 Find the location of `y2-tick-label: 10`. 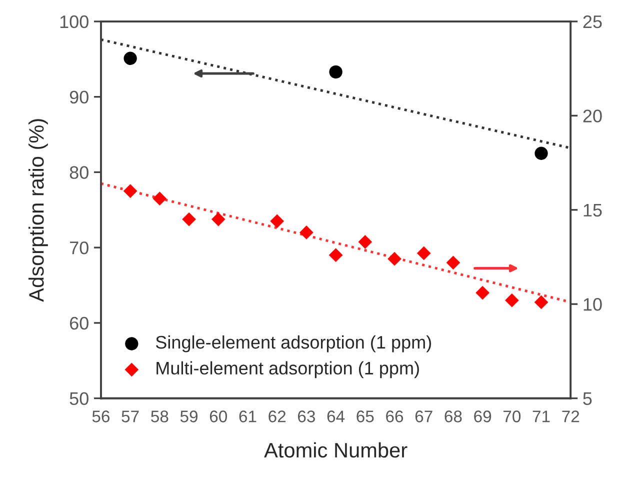

y2-tick-label: 10 is located at coordinates (593, 304).